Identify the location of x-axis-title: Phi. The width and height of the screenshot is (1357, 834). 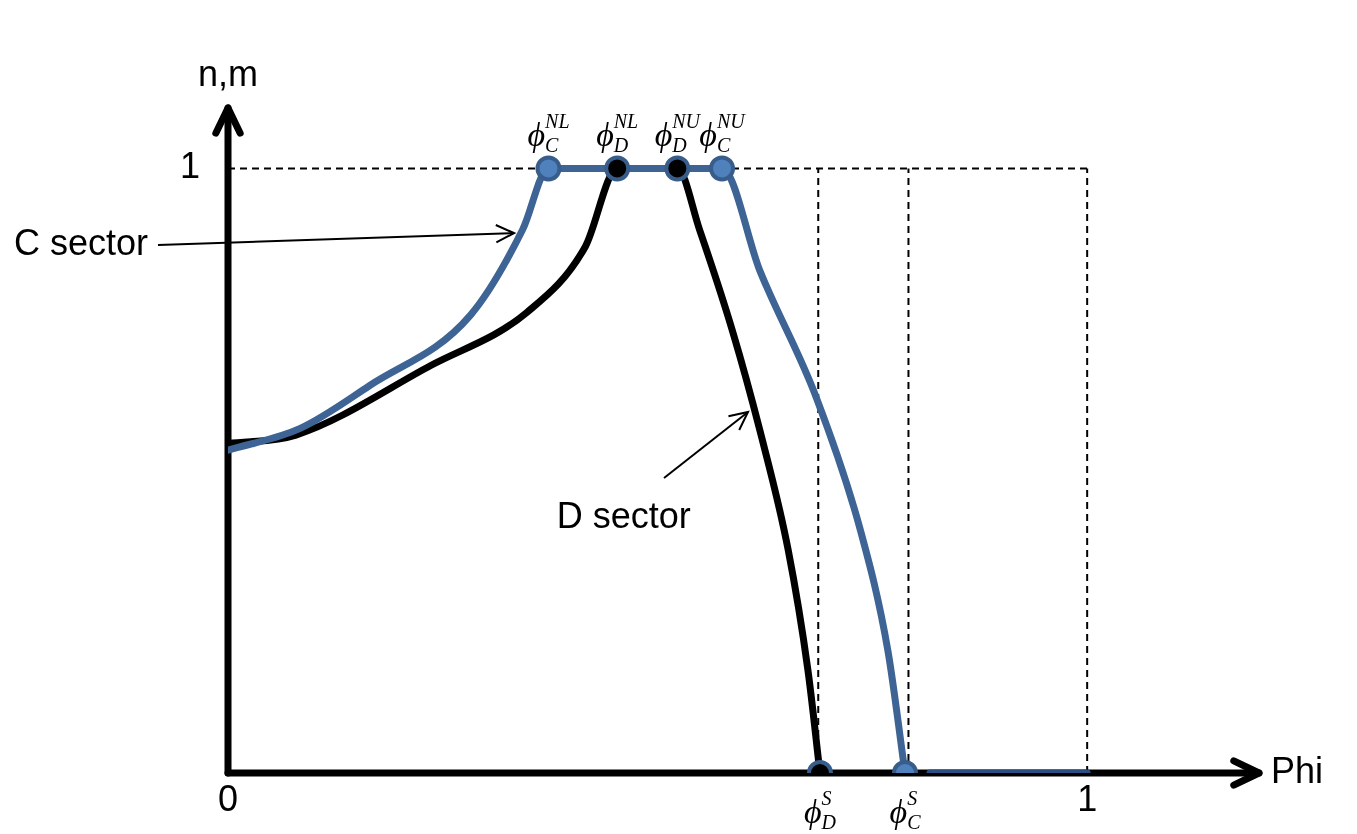
(1297, 770).